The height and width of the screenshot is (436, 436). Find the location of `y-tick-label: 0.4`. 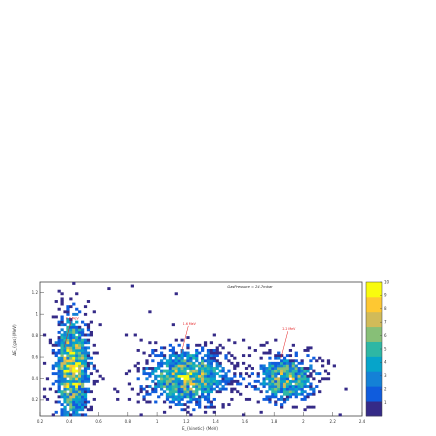

y-tick-label: 0.4 is located at coordinates (35, 378).